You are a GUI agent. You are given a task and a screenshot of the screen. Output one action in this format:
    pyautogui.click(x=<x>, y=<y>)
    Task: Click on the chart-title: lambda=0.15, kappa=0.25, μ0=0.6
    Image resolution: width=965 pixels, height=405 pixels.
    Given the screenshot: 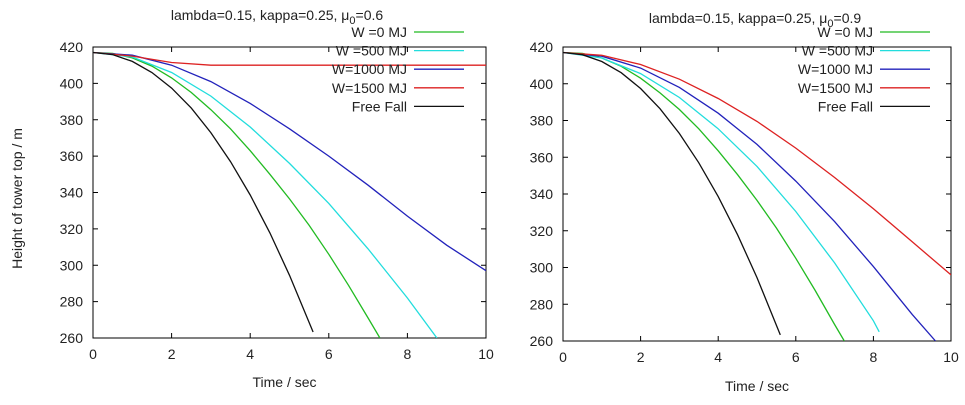 What is the action you would take?
    pyautogui.click(x=277, y=17)
    